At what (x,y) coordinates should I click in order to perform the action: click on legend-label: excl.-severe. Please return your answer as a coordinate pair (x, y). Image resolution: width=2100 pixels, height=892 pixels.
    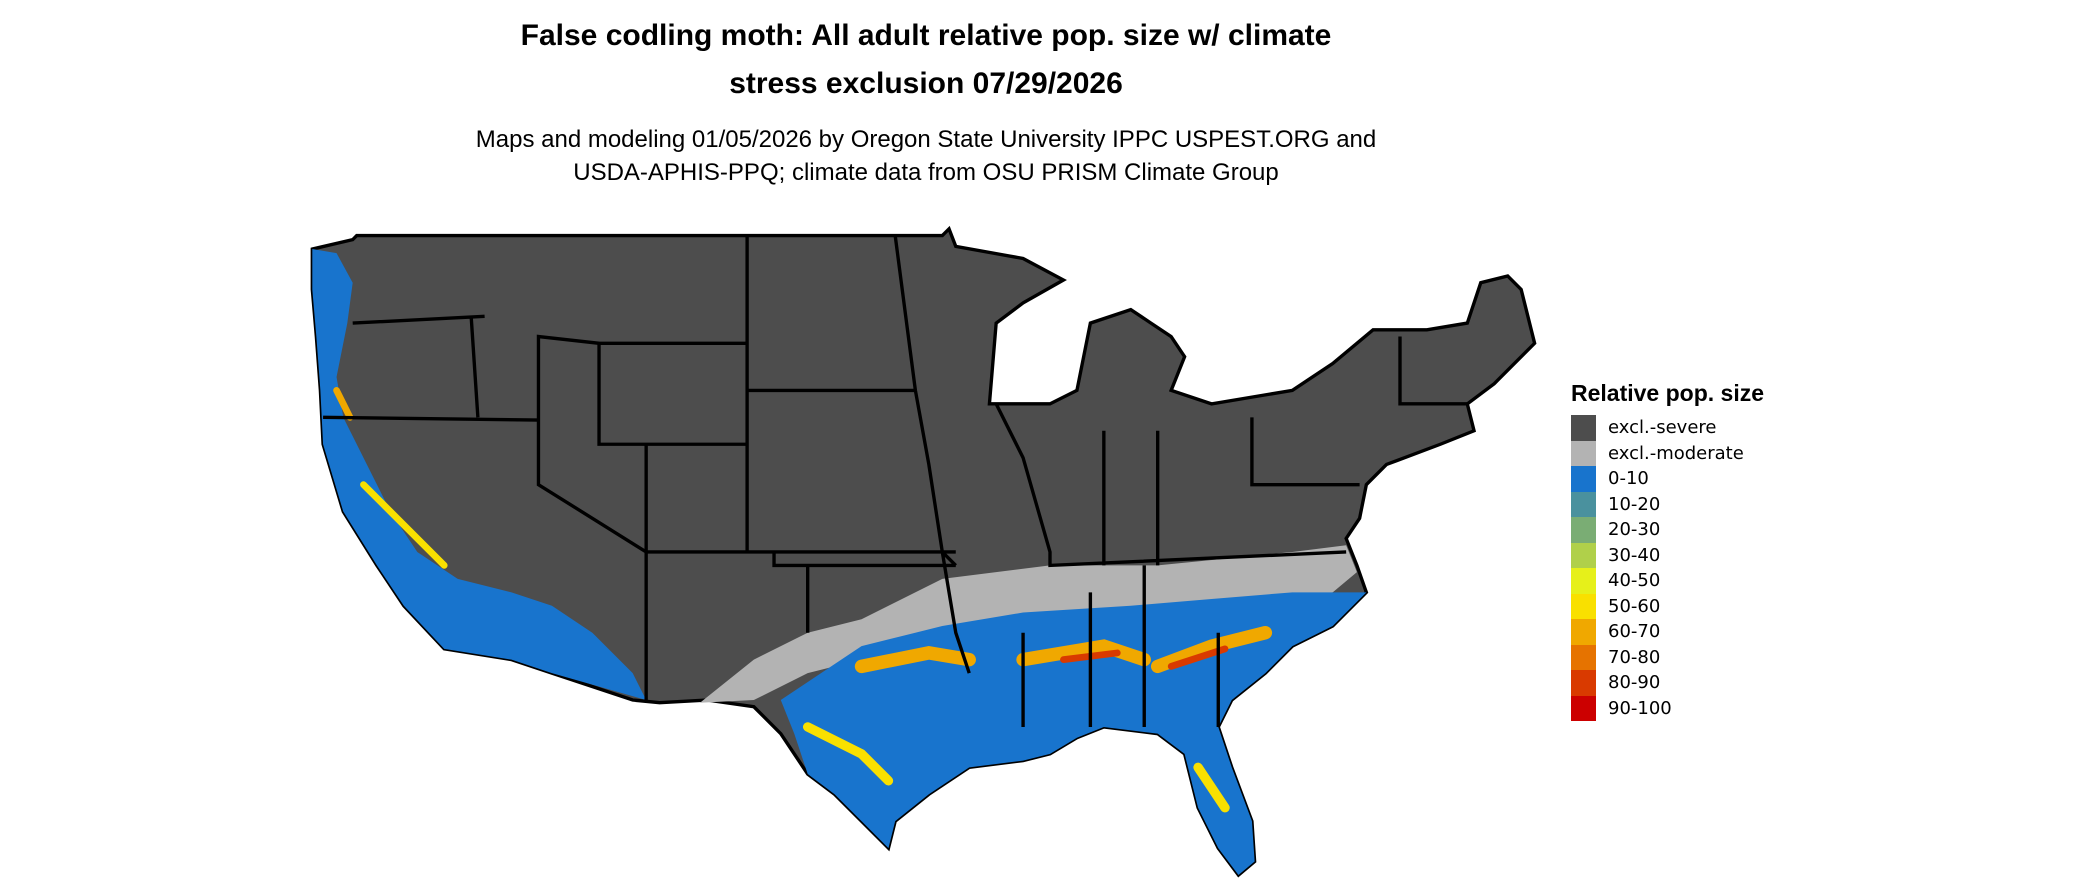
    Looking at the image, I should click on (1662, 428).